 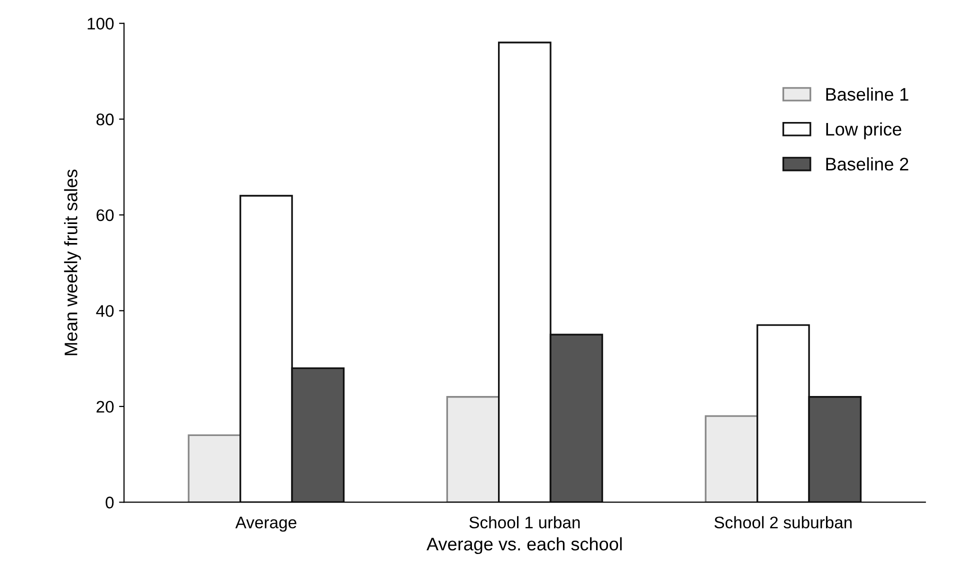 What do you see at coordinates (101, 24) in the screenshot?
I see `y-tick-label: 100` at bounding box center [101, 24].